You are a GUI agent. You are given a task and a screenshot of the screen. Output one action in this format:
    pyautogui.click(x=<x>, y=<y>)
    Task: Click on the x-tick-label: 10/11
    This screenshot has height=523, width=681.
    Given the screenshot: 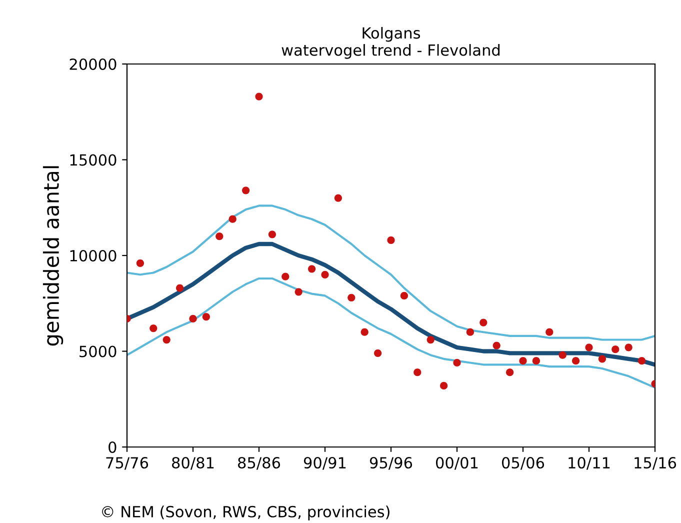 What is the action you would take?
    pyautogui.click(x=589, y=463)
    